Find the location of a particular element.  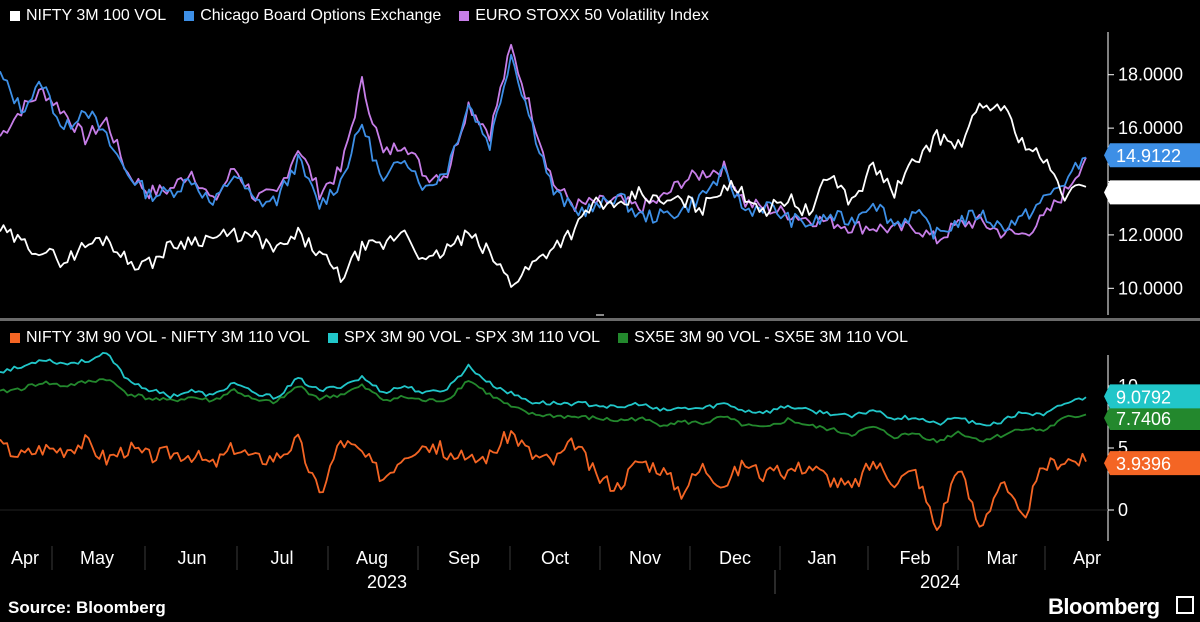

legend-swatch-cyan is located at coordinates (332, 338).